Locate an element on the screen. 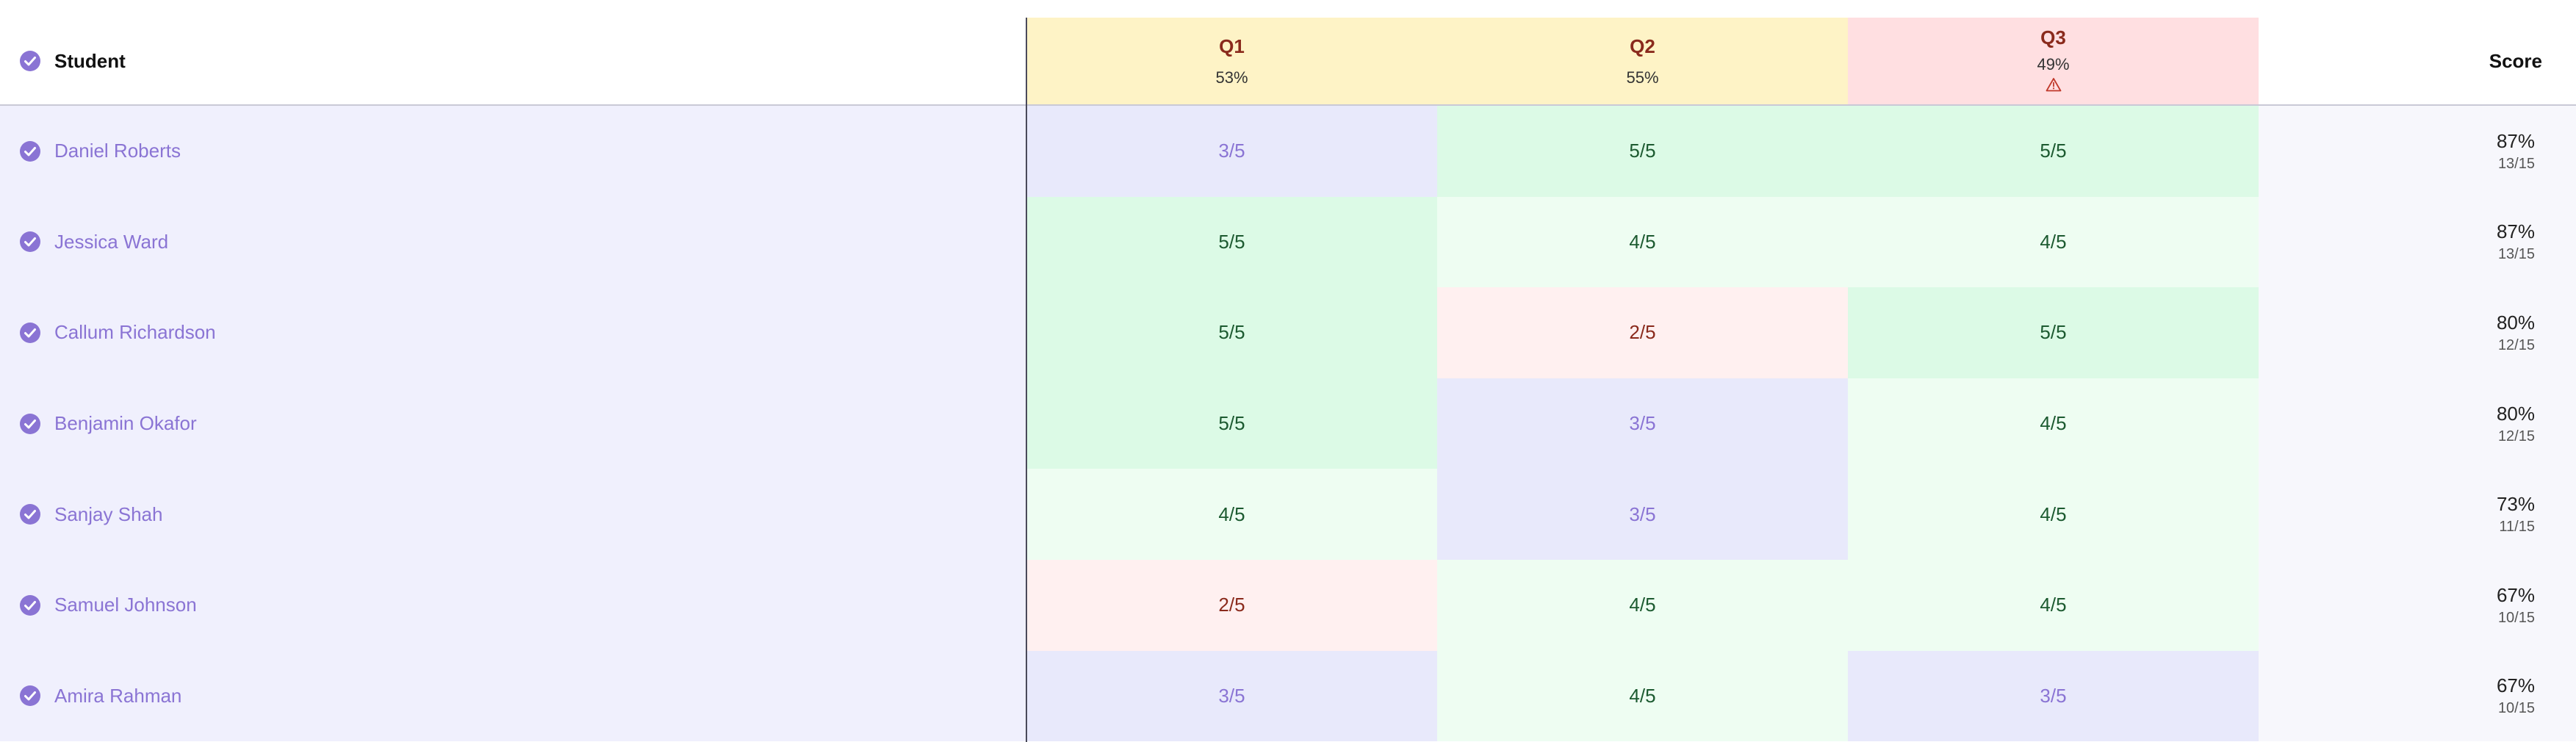  column-divider is located at coordinates (1026, 380).